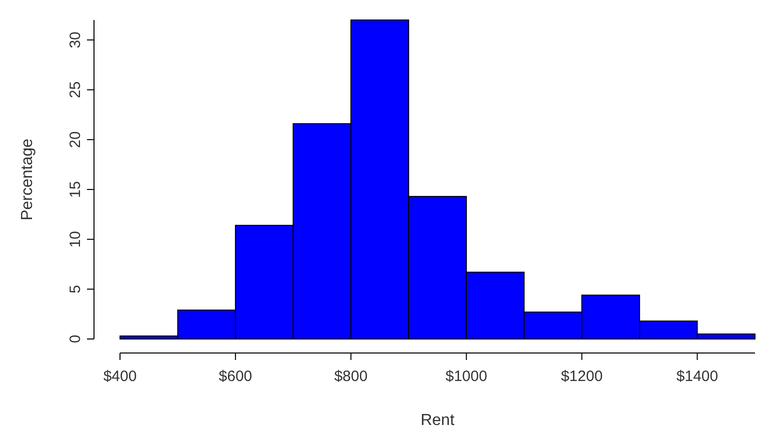  I want to click on x-tick-label: $1200, so click(581, 376).